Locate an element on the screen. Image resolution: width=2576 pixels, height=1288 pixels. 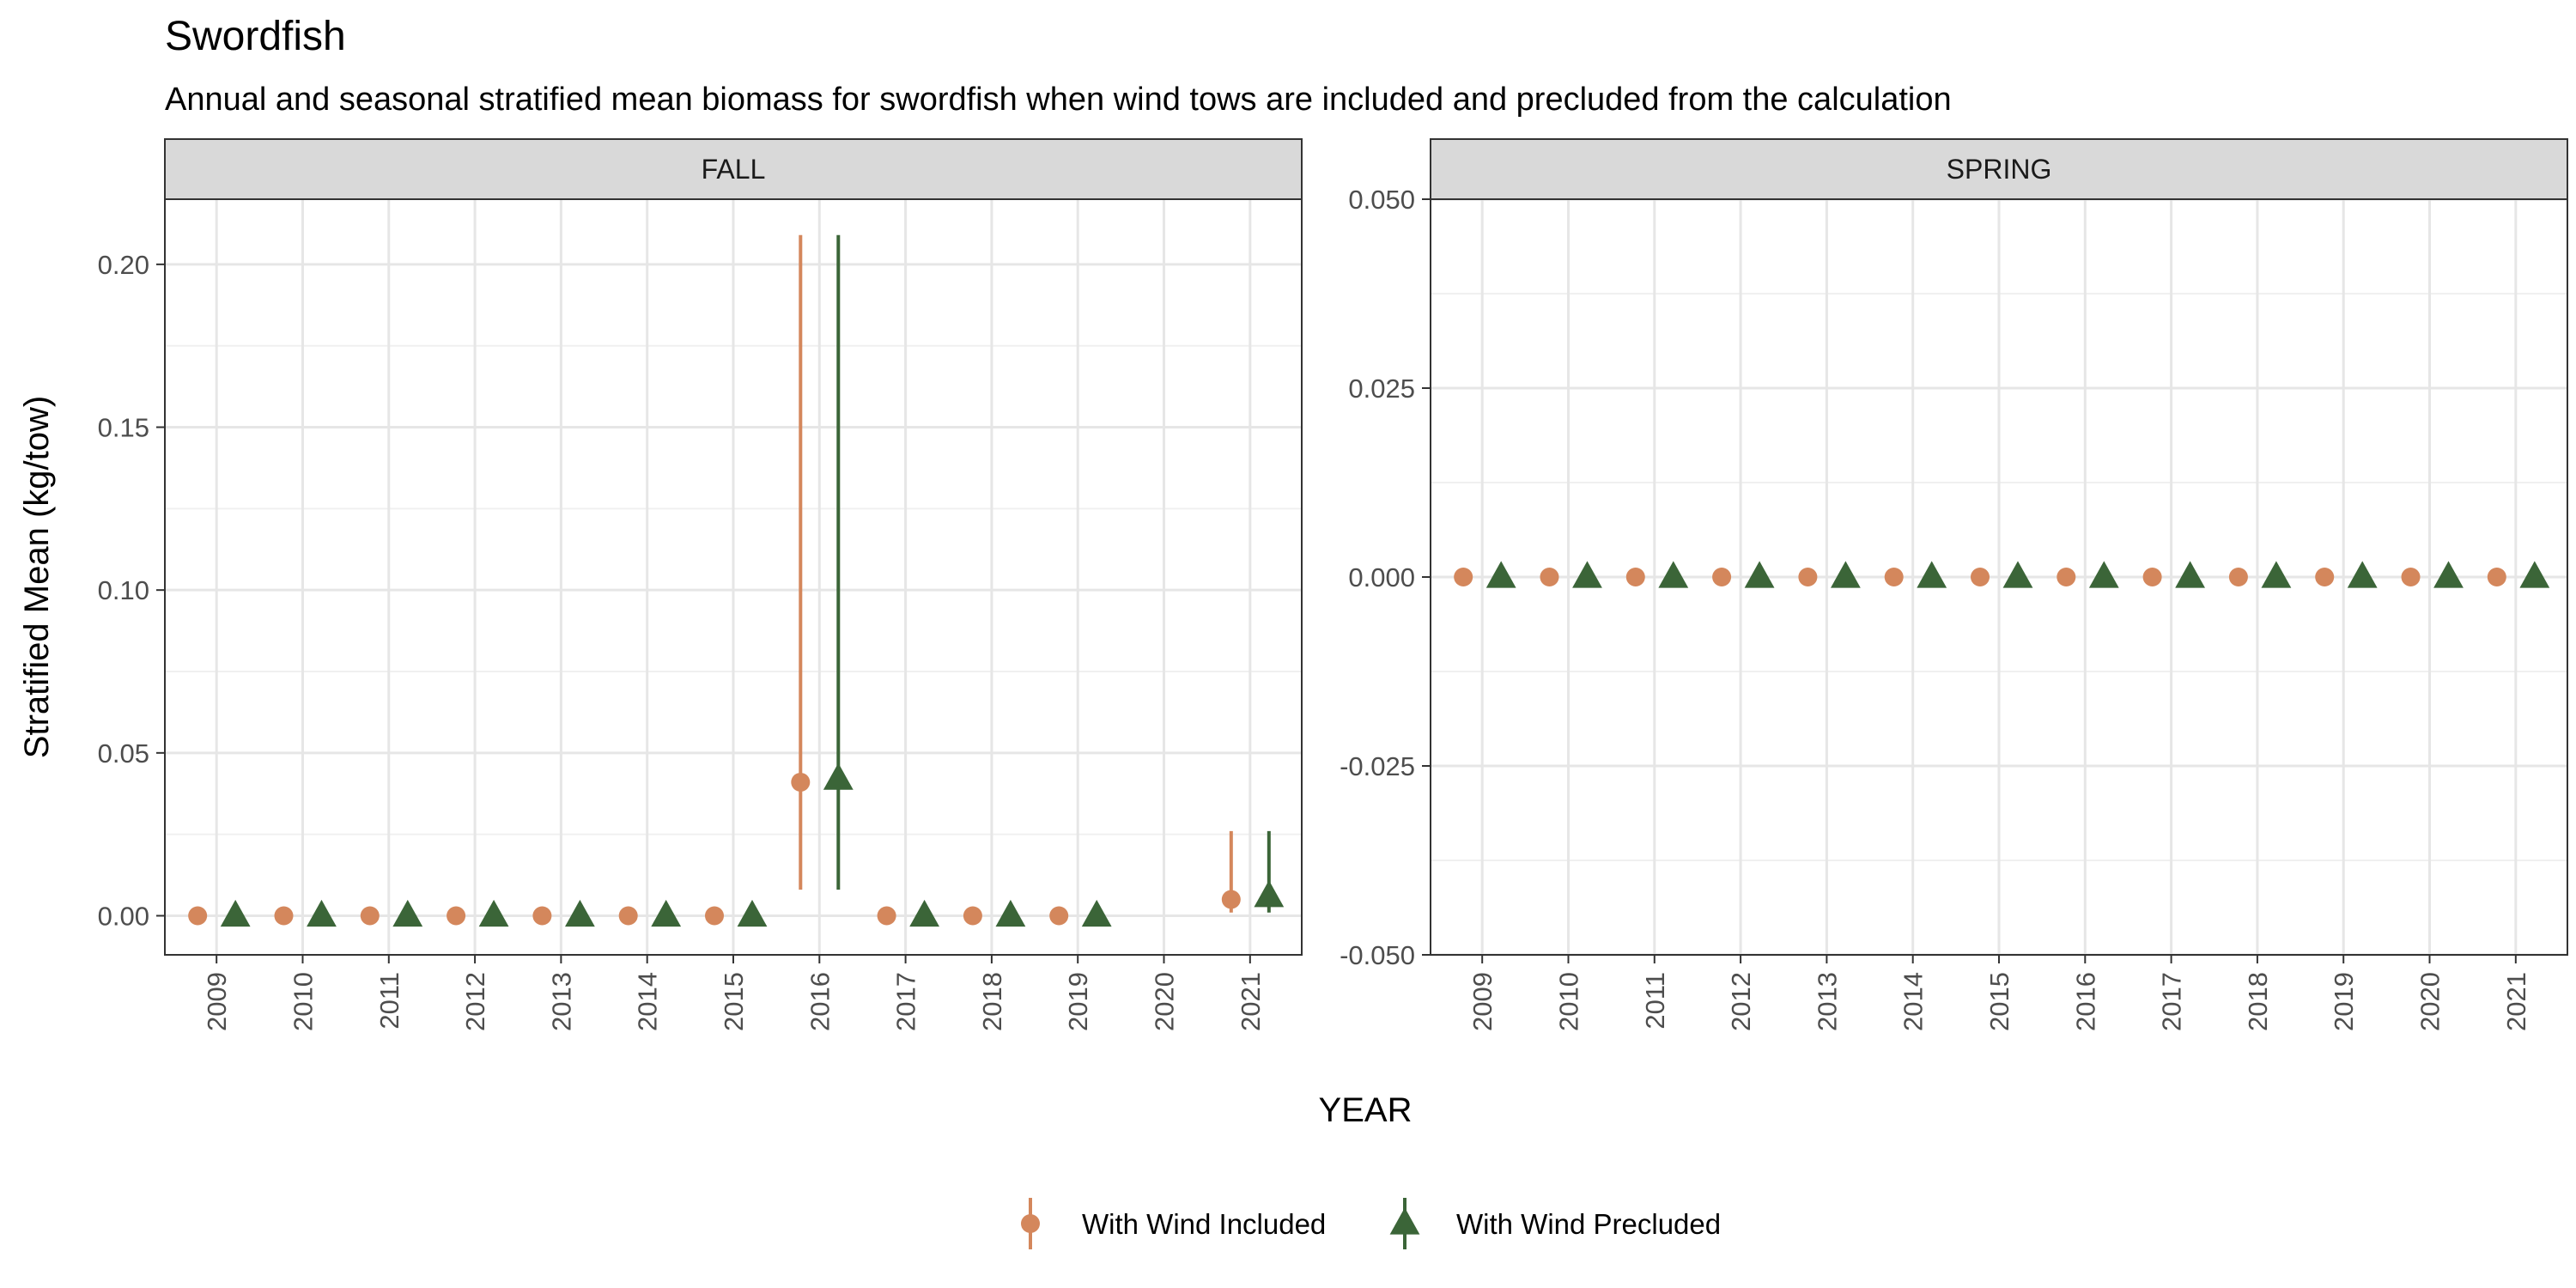
y-tick-label: 0.10 is located at coordinates (123, 590).